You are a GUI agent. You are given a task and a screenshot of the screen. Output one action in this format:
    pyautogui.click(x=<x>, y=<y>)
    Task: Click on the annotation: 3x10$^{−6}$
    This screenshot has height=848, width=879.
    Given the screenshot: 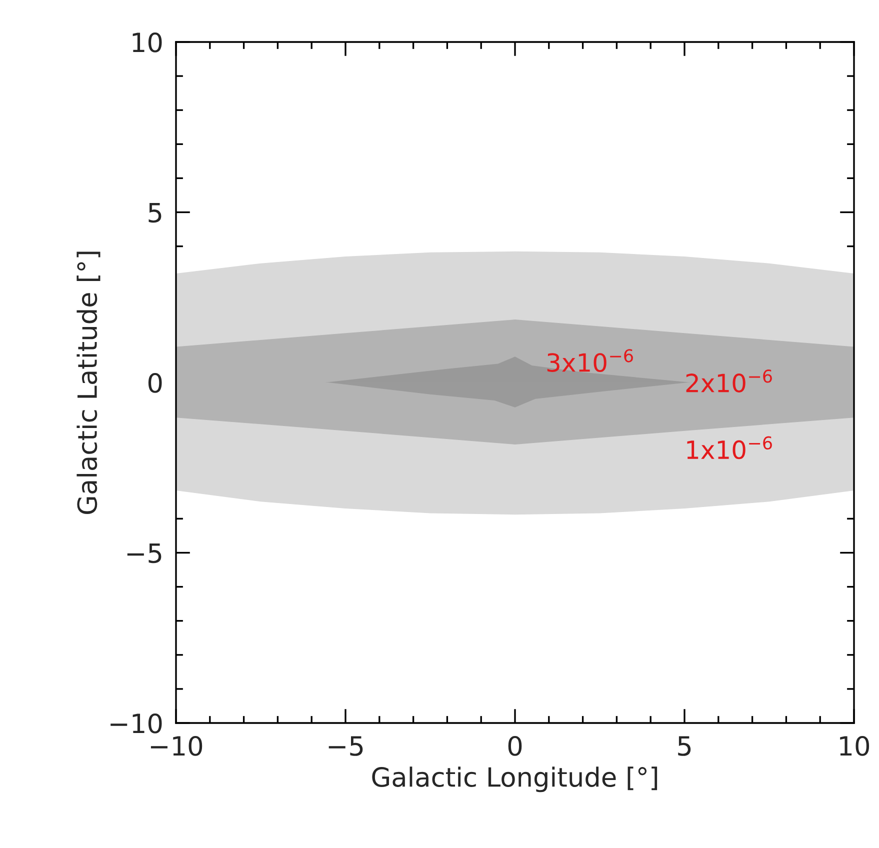 What is the action you would take?
    pyautogui.click(x=590, y=360)
    